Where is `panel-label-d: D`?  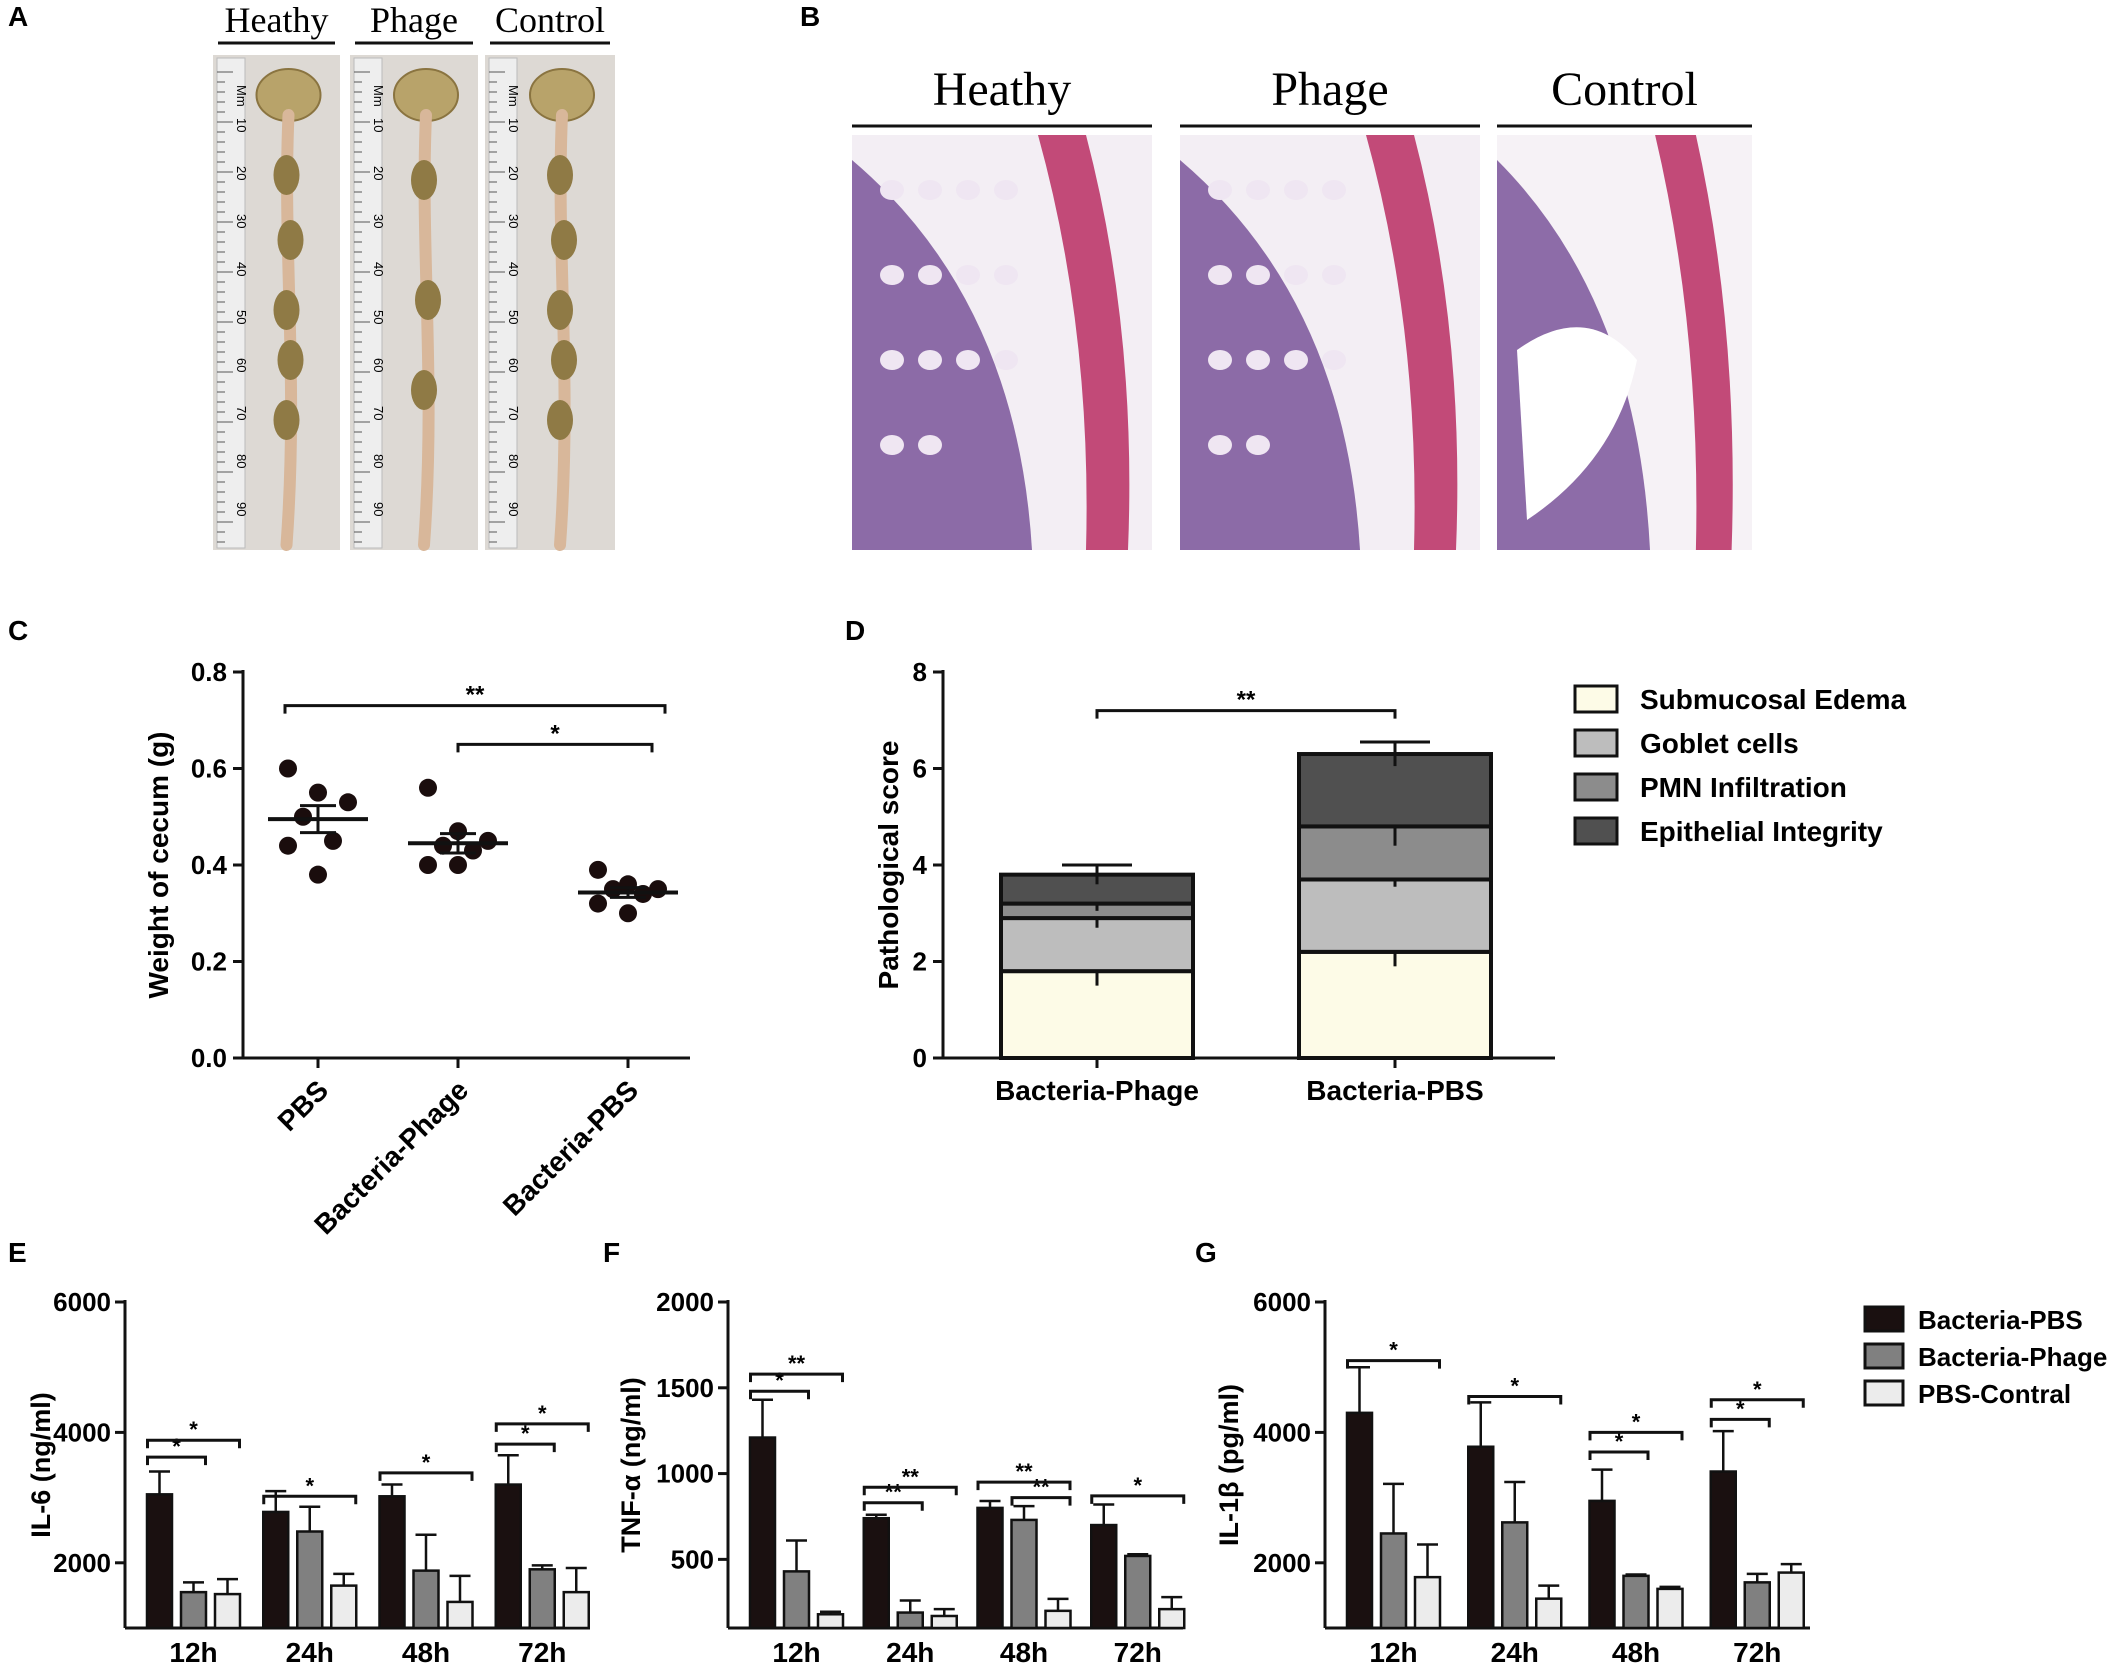 panel-label-d: D is located at coordinates (855, 630).